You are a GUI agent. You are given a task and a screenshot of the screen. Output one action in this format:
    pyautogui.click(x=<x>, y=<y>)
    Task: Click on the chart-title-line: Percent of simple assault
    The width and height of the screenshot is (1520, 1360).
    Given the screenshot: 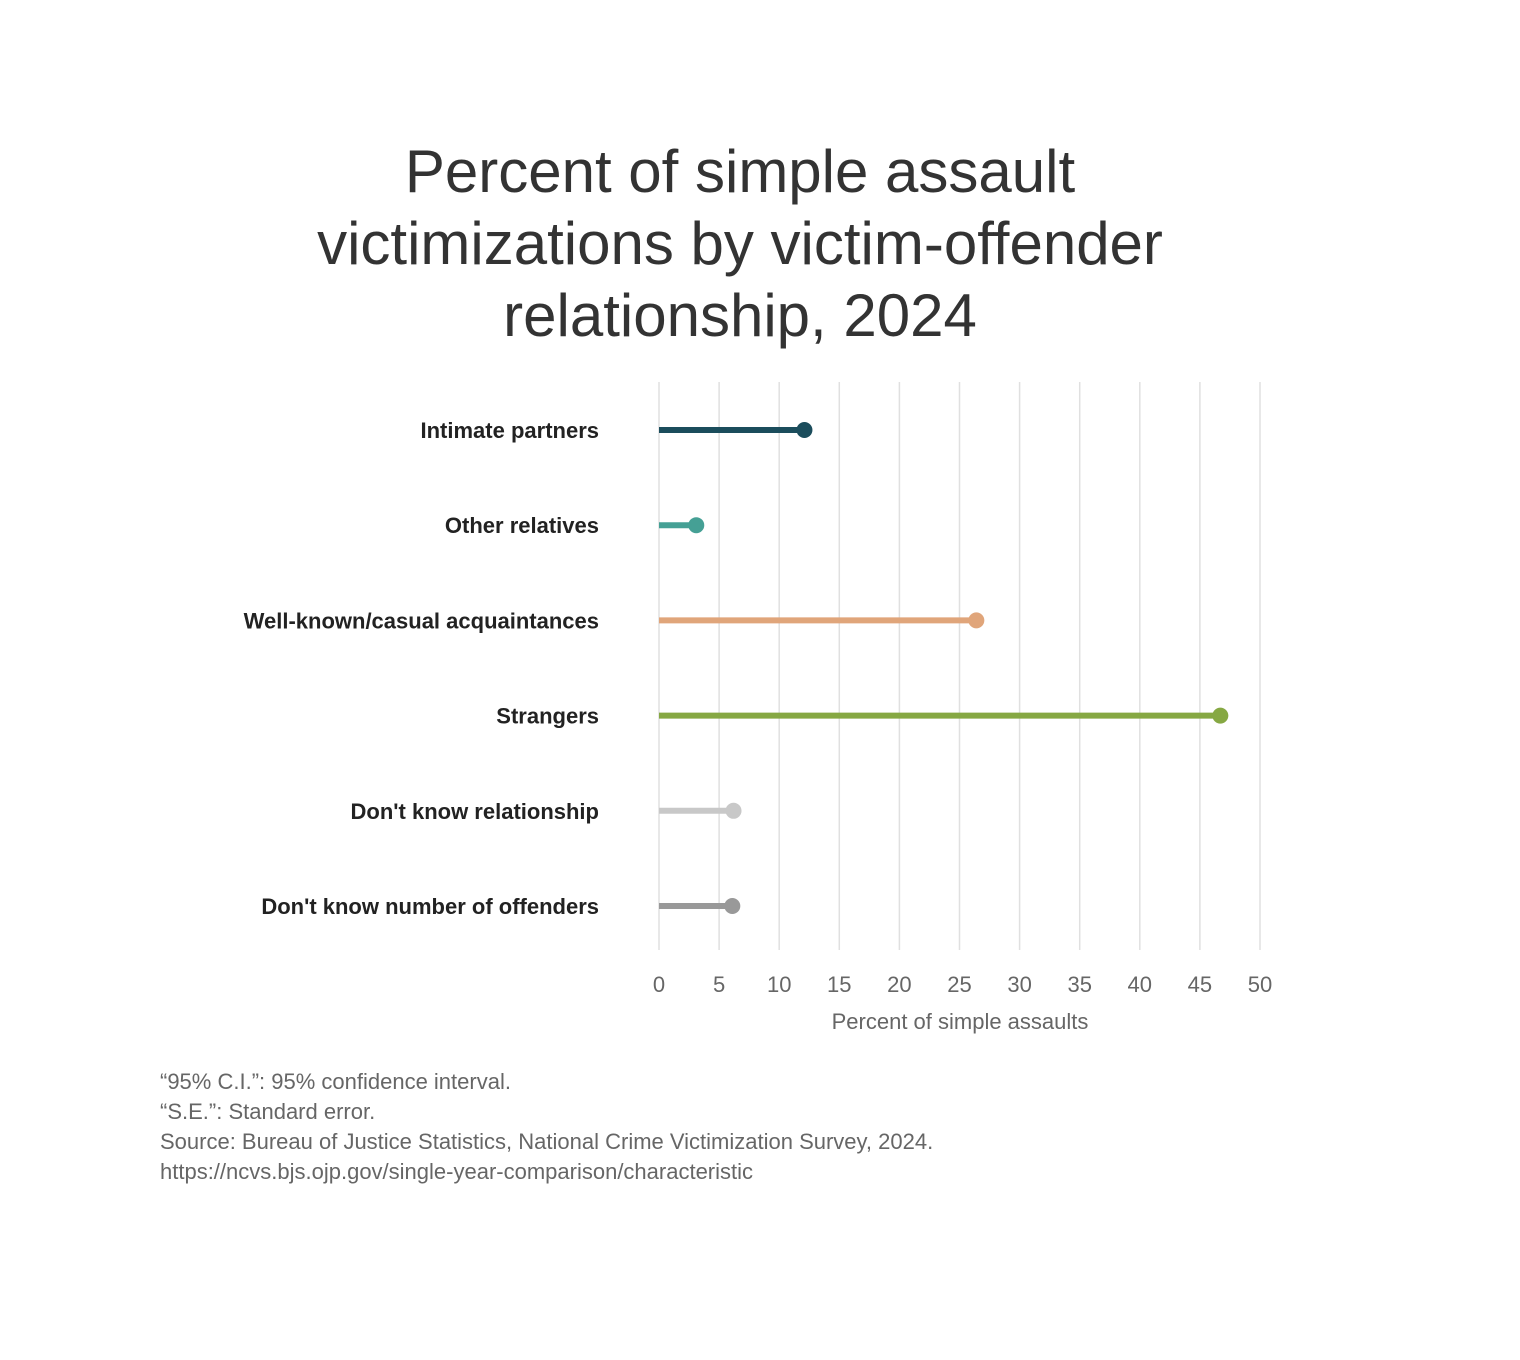 What is the action you would take?
    pyautogui.click(x=740, y=171)
    